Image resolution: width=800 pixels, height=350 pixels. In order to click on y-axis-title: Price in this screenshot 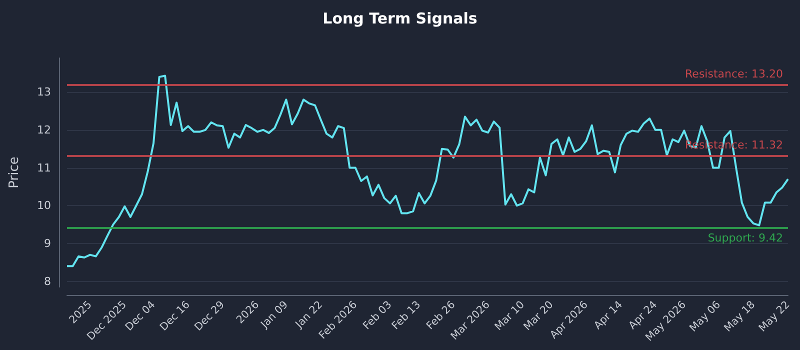, I will do `click(14, 172)`.